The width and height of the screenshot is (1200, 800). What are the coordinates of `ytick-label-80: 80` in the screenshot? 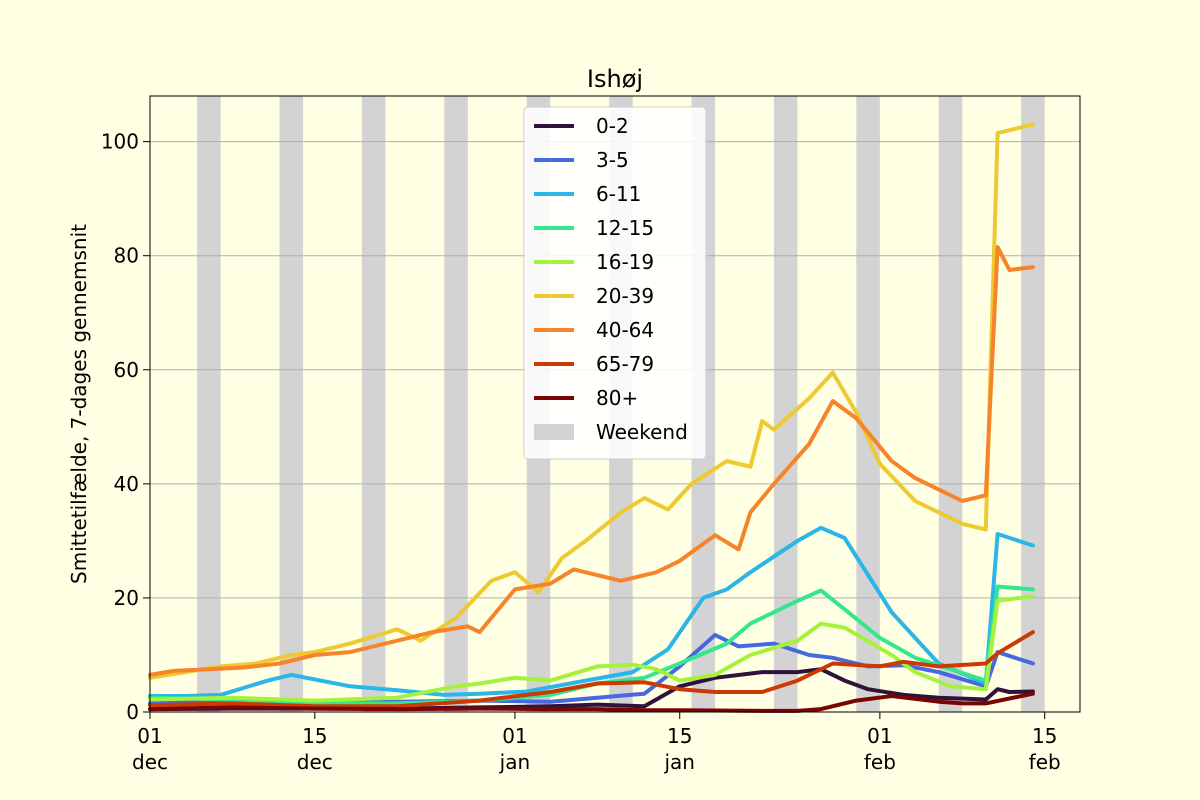 It's located at (126, 256).